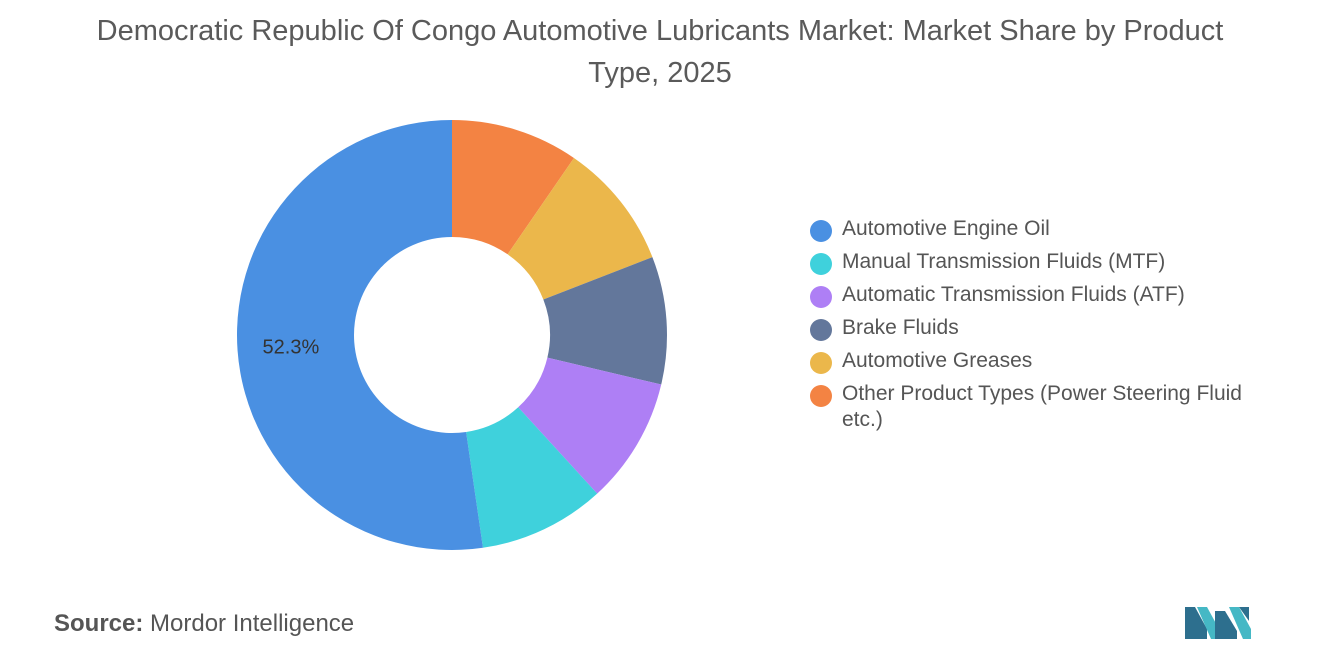  I want to click on legend-item: Automotive Engine Oil, so click(1050, 229).